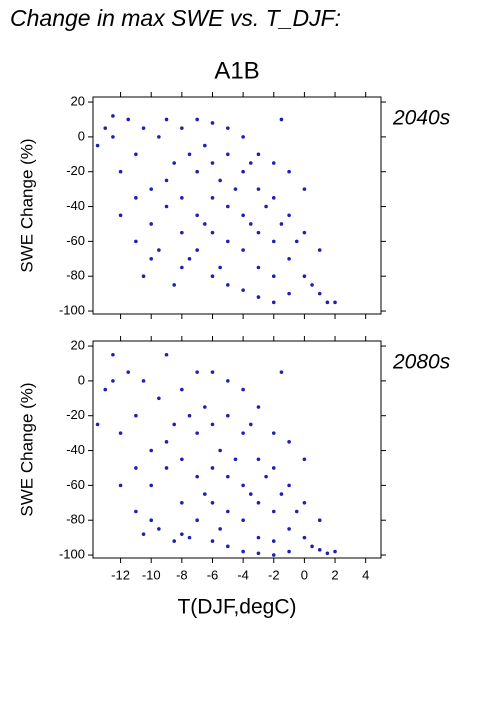 This screenshot has height=709, width=501. I want to click on y-tick-label: 0, so click(81, 379).